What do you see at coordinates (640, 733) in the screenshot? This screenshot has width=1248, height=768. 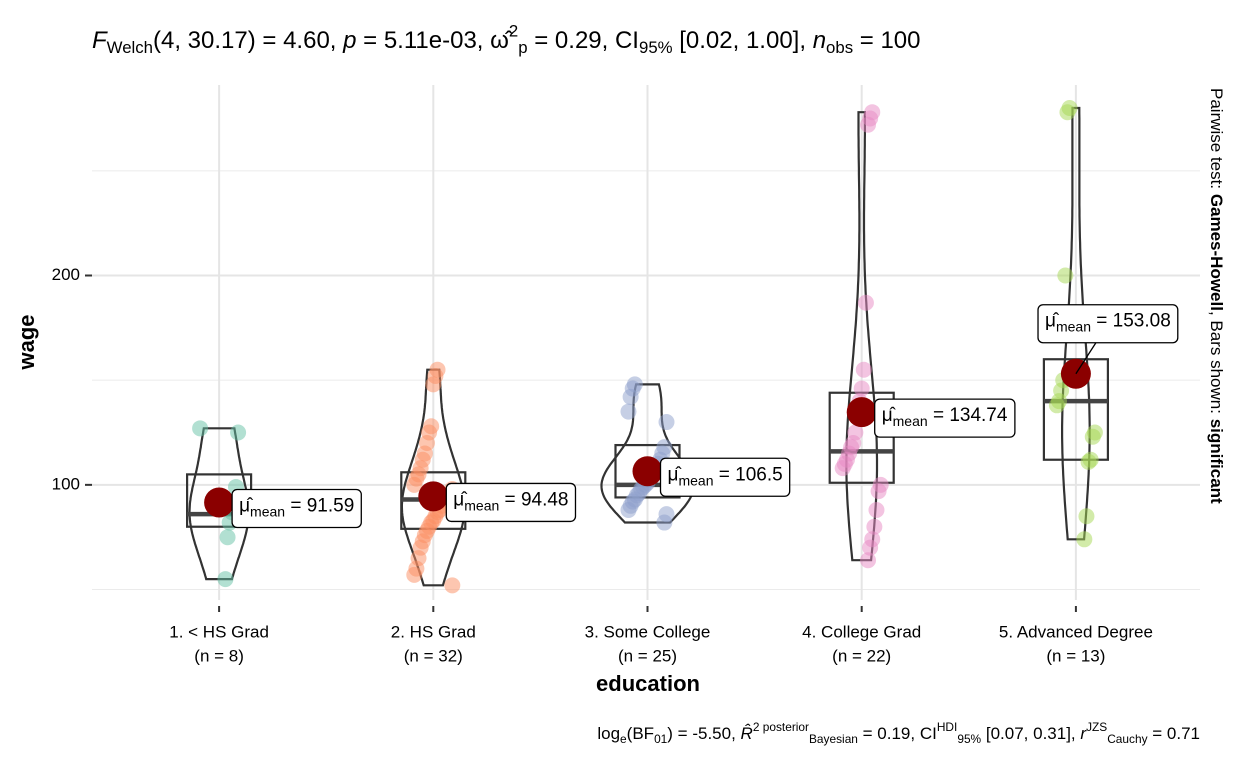 I see `text-segment: (BF` at bounding box center [640, 733].